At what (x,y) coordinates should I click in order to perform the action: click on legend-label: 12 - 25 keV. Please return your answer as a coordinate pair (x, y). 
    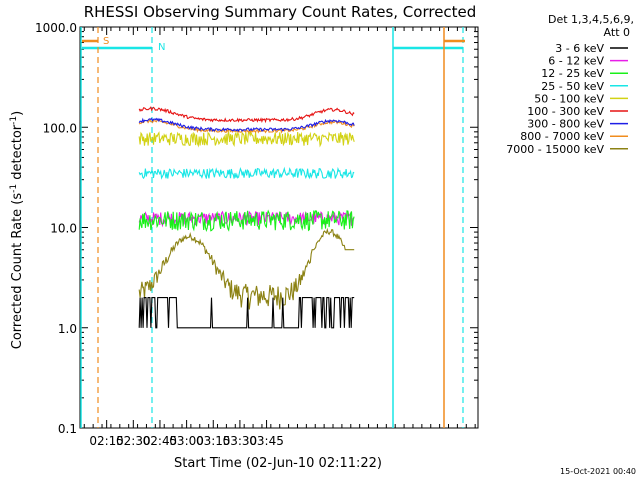
    Looking at the image, I should click on (572, 73).